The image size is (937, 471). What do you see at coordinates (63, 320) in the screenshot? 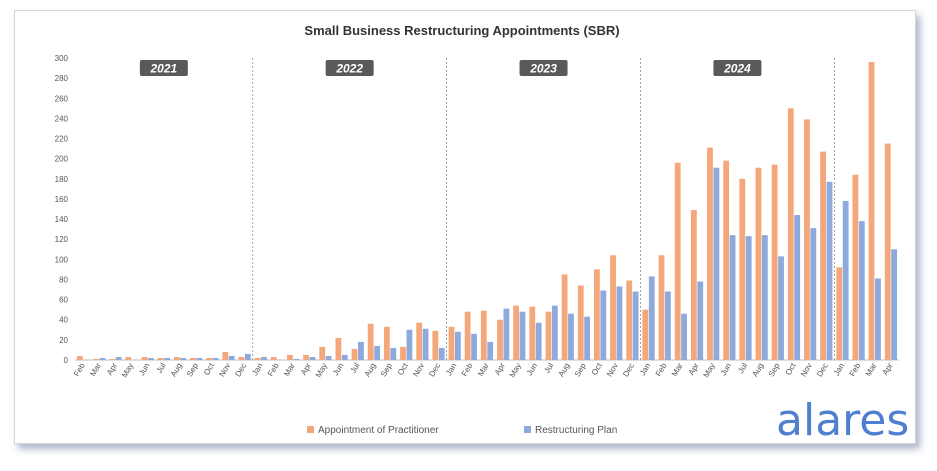
I see `y-tick-label: 40` at bounding box center [63, 320].